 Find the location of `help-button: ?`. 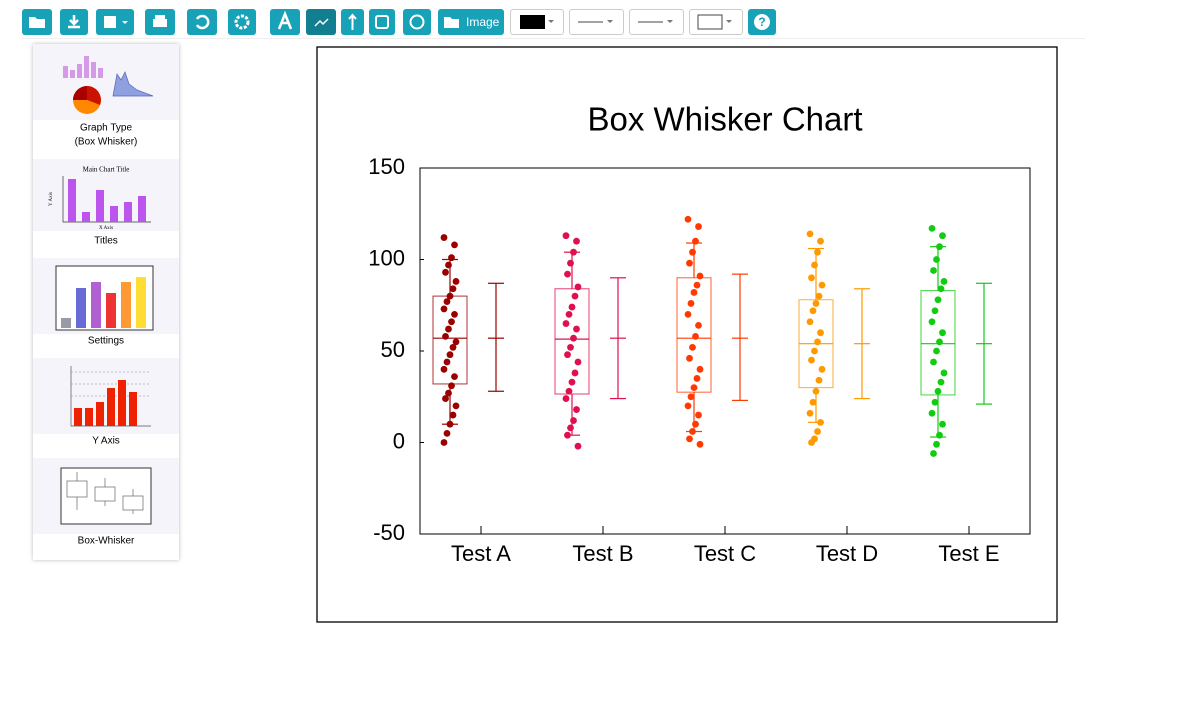

help-button: ? is located at coordinates (762, 22).